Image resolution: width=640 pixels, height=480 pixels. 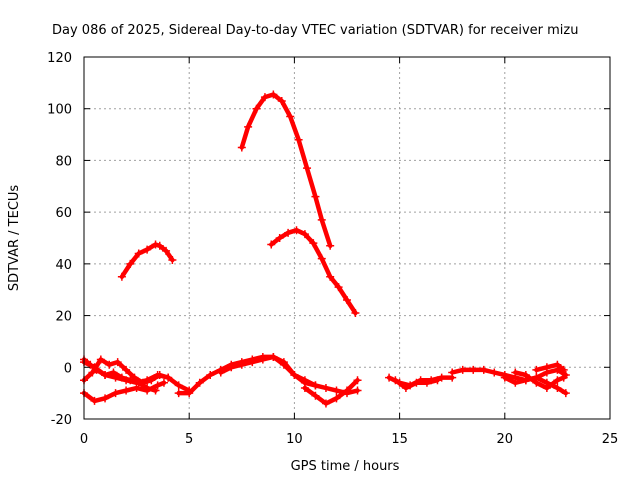 I want to click on x-tick-label: 5, so click(x=189, y=439).